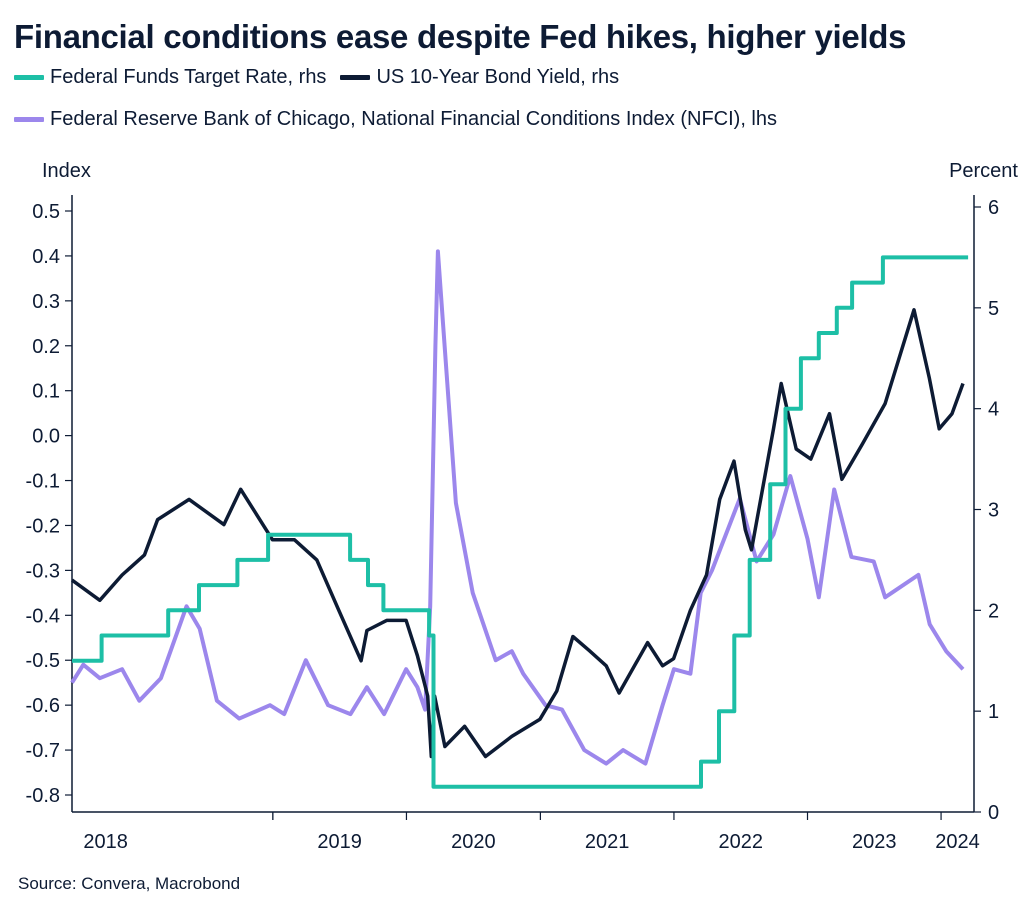 This screenshot has width=1024, height=916. I want to click on right-tick-label: 6, so click(993, 208).